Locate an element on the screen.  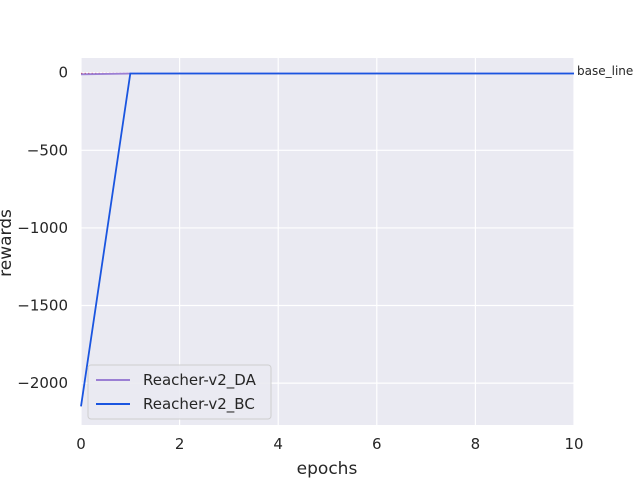
x-tick-label: 2 is located at coordinates (180, 444).